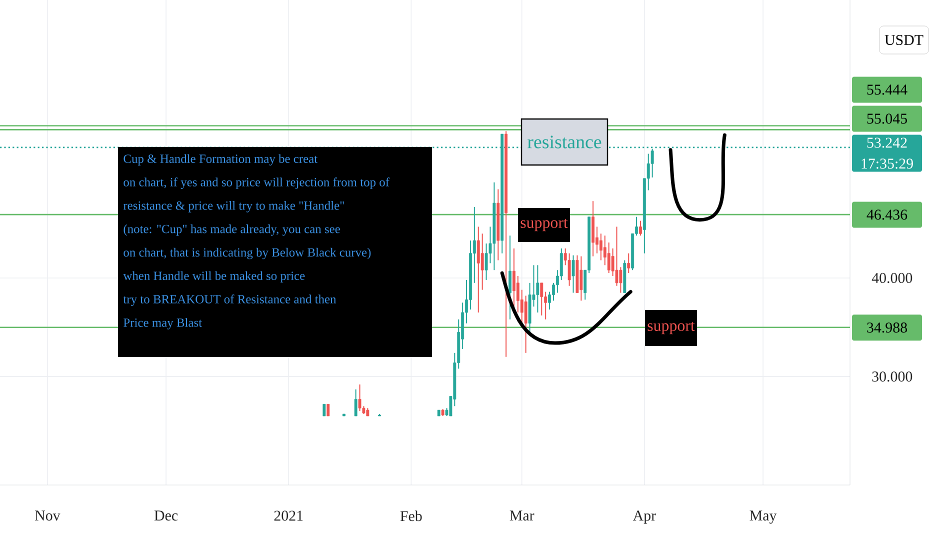 The height and width of the screenshot is (550, 932). I want to click on ref-line-label: 53.242, so click(887, 143).